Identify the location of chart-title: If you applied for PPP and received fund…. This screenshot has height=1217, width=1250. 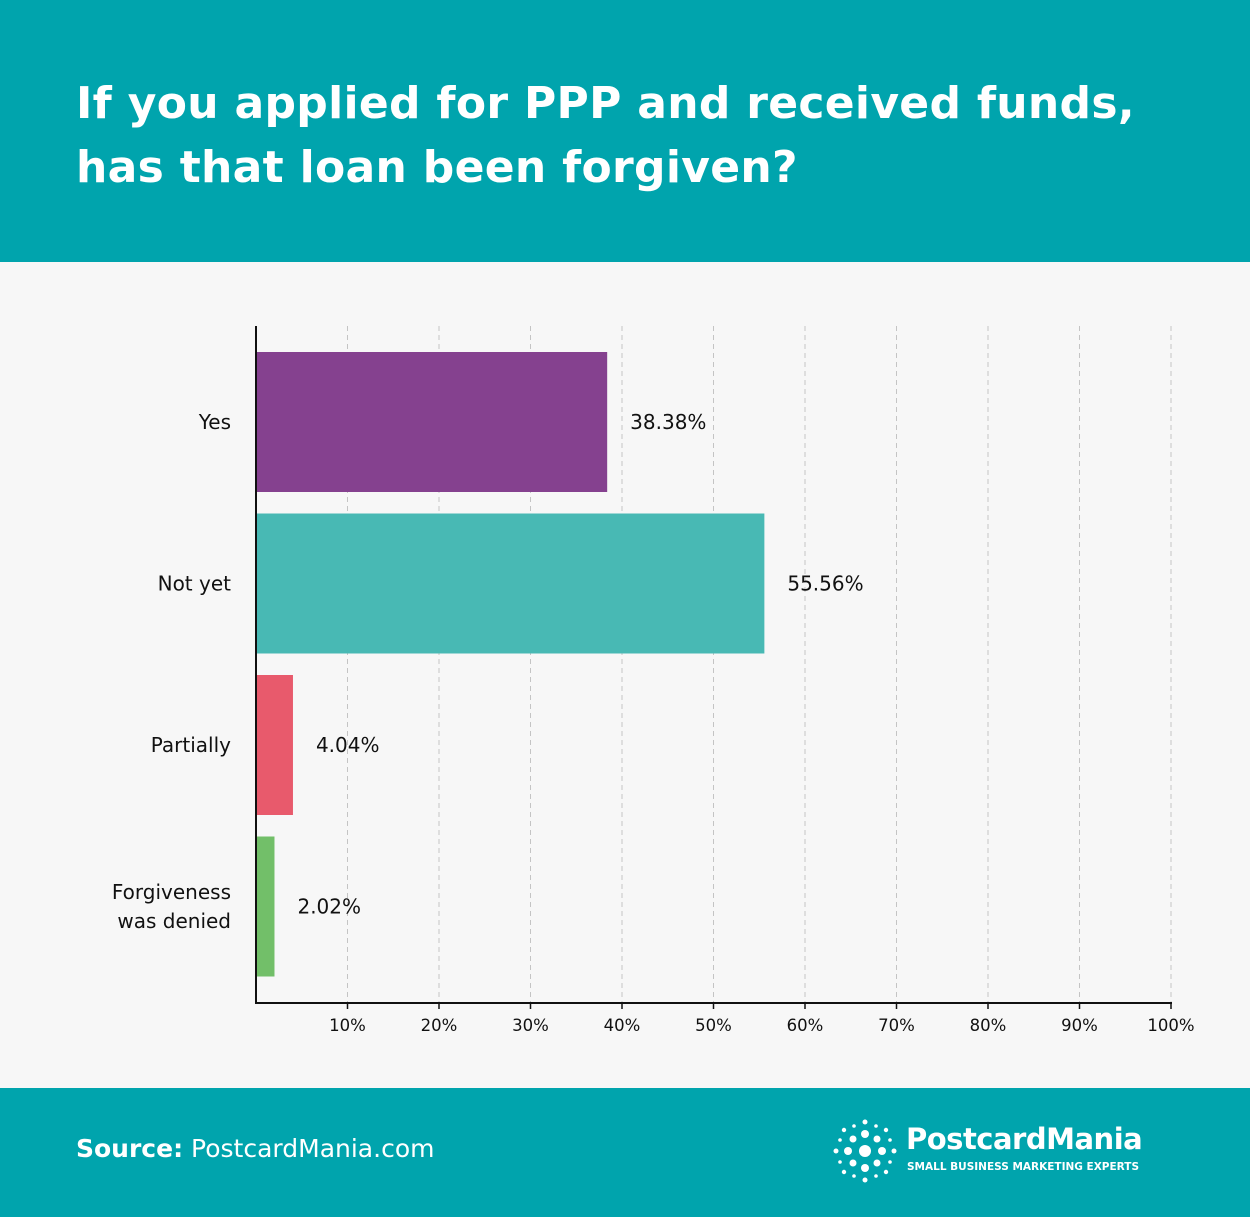
(605, 135).